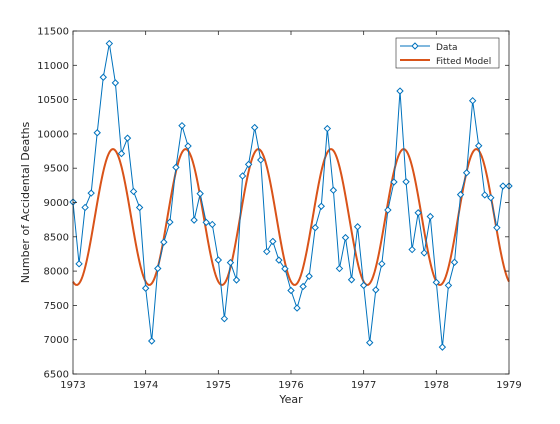 The image size is (560, 424). Describe the element at coordinates (56, 375) in the screenshot. I see `y-tick-label: 6500` at that location.